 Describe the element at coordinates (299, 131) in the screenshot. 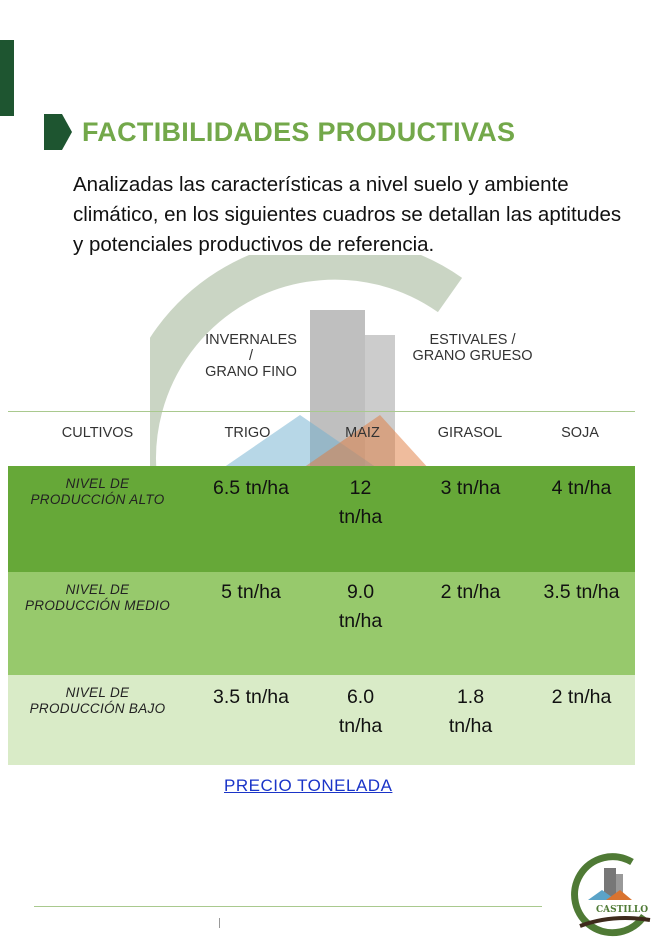

I see `page-title: FACTIBILIDADES PRODUCTIVAS` at that location.